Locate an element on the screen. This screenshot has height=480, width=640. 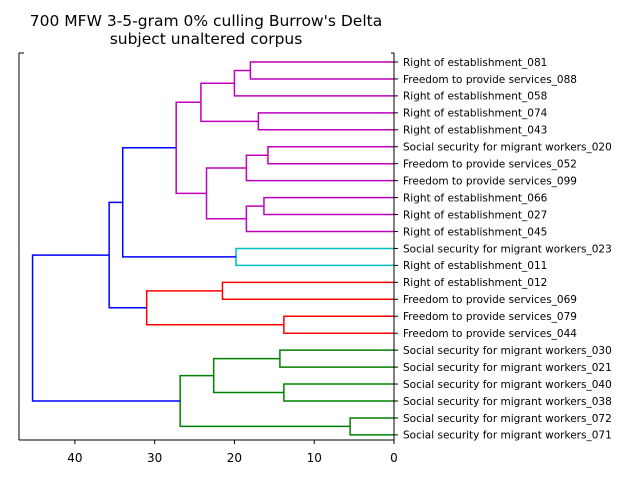
leaf-label: Right of establishment_011 is located at coordinates (475, 266).